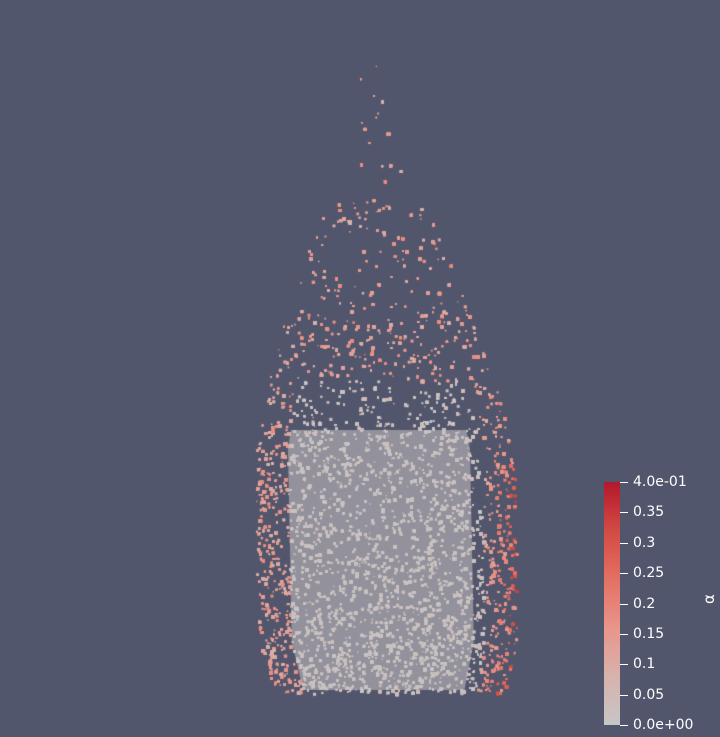  What do you see at coordinates (644, 664) in the screenshot?
I see `colorbar-tick-label: 0.1` at bounding box center [644, 664].